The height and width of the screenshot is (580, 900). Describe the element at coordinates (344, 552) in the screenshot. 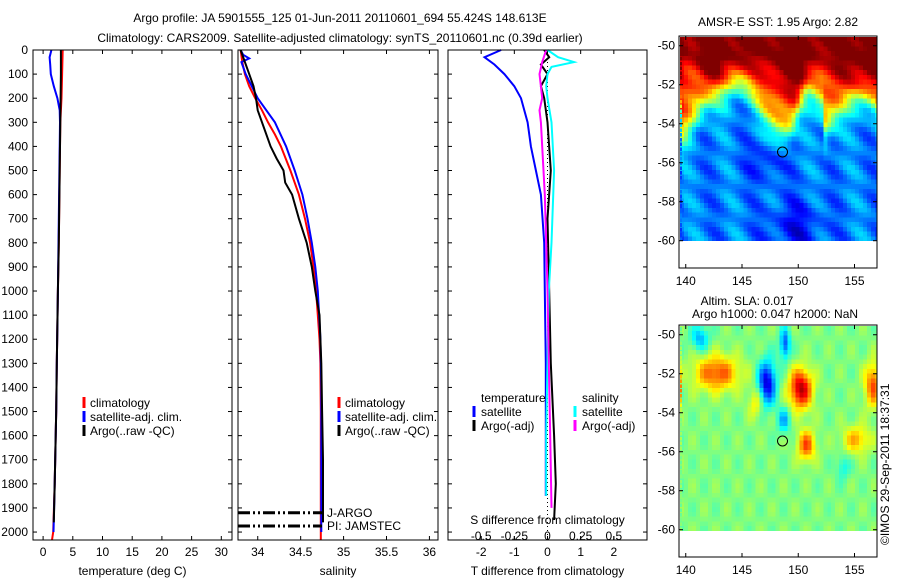

I see `x-tick-label: 35` at that location.